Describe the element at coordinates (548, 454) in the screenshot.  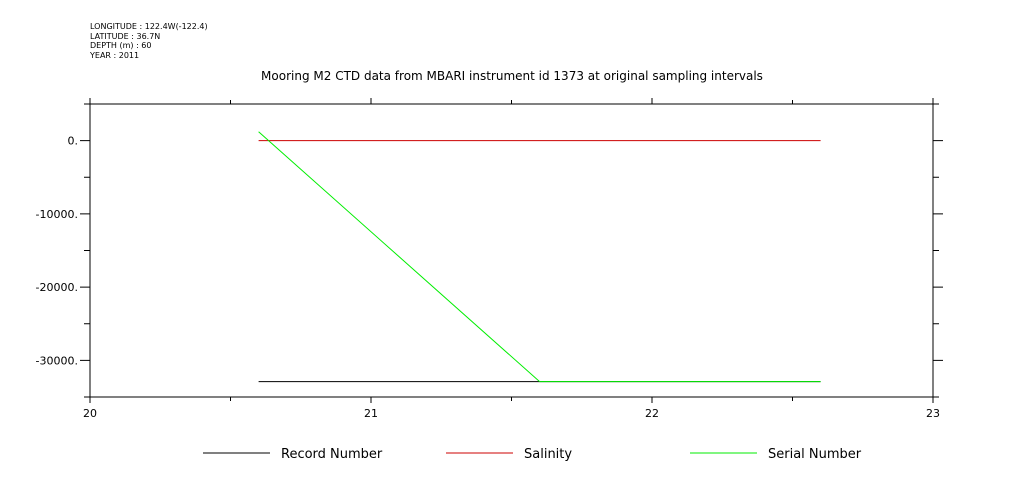
I see `legend-label-salinity: Salinity` at that location.